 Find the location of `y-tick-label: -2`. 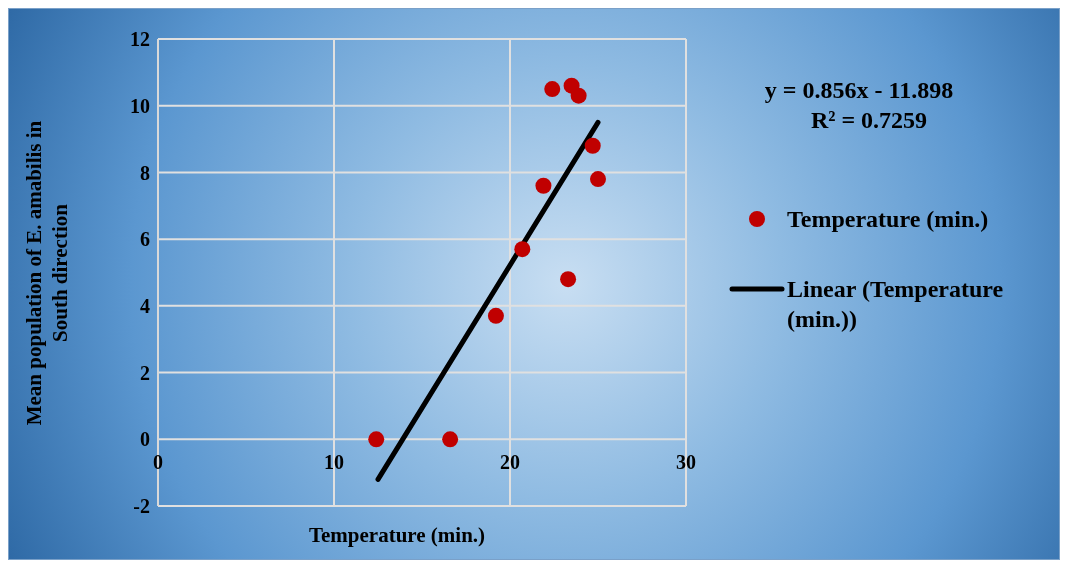

y-tick-label: -2 is located at coordinates (141, 506).